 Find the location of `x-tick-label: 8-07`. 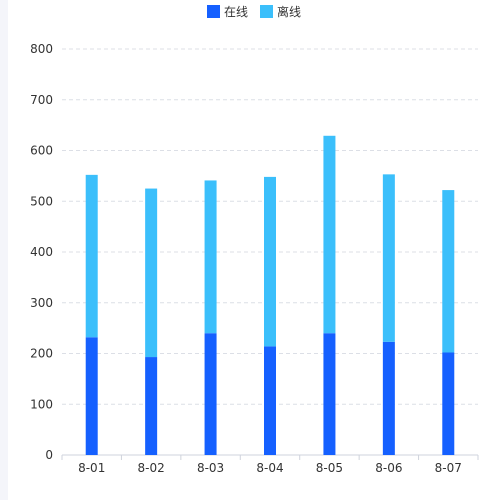

x-tick-label: 8-07 is located at coordinates (448, 468).